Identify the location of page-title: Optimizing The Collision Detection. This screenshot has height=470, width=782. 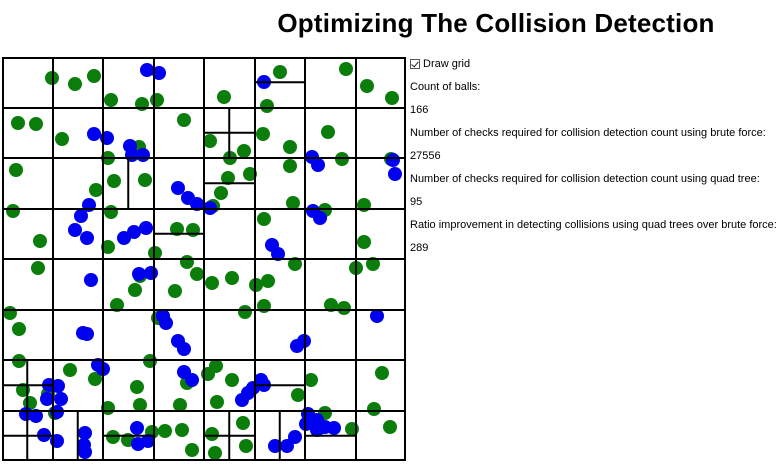
(496, 23).